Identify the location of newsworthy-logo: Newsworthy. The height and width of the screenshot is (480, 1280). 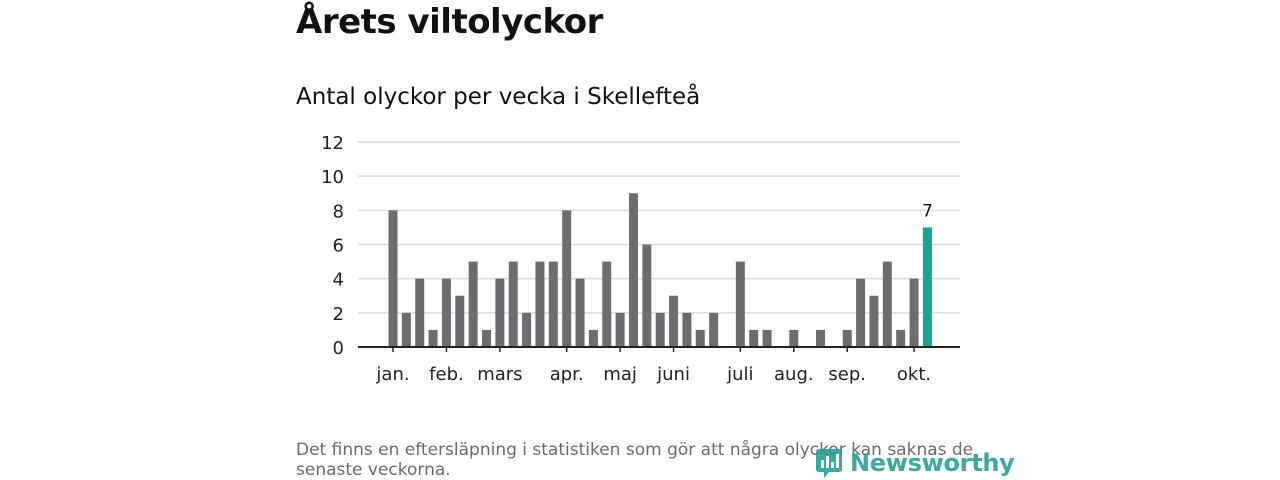
(914, 463).